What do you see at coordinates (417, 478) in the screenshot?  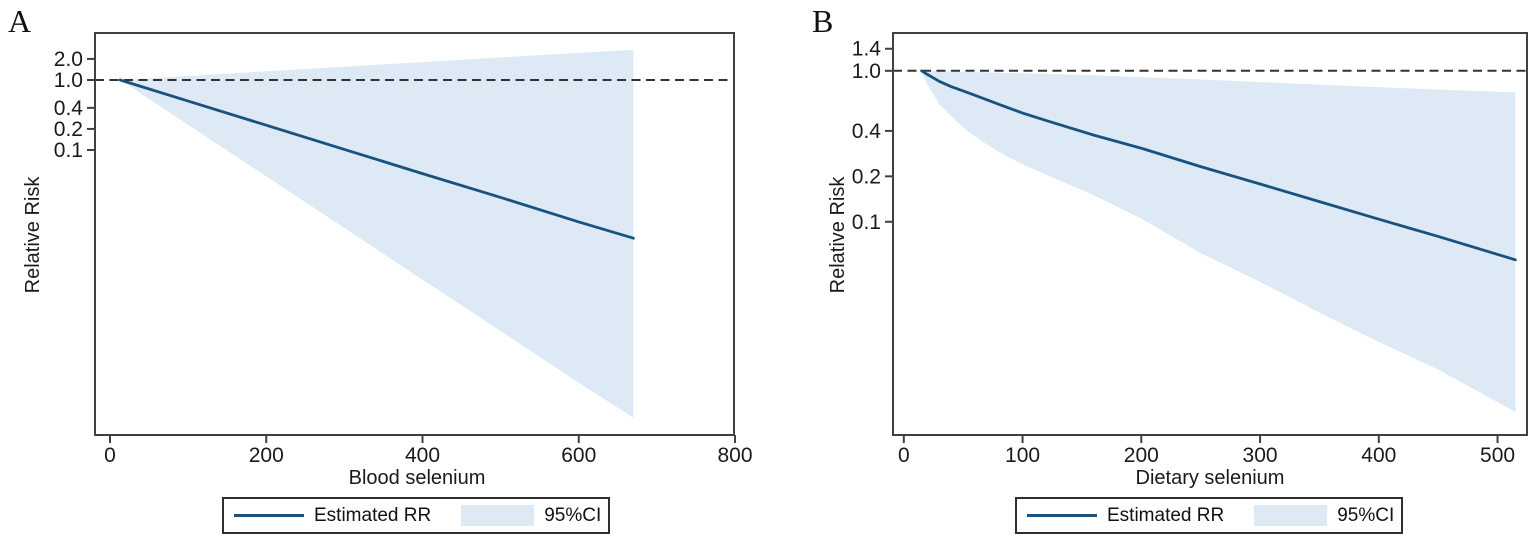 I see `panel-a-x-axis-title: Blood selenium` at bounding box center [417, 478].